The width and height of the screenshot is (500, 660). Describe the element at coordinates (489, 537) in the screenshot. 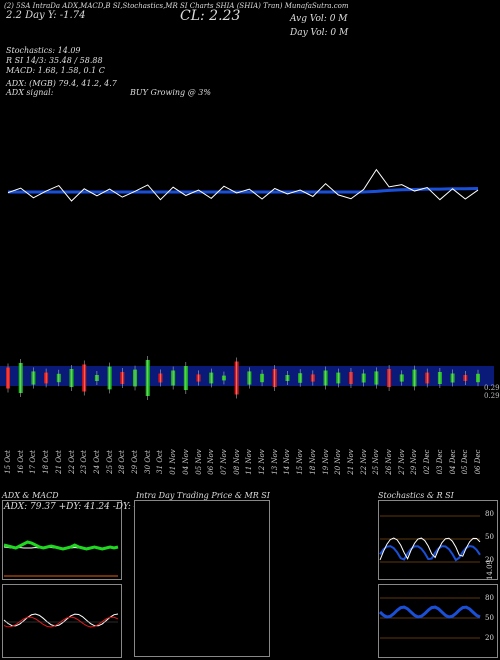

I see `stoch-tick-50: 50` at that location.